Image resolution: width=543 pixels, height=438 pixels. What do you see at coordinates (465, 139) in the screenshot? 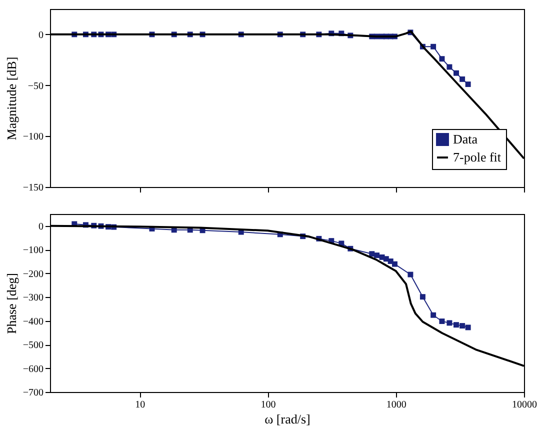
I see `legend-label: Data` at bounding box center [465, 139].